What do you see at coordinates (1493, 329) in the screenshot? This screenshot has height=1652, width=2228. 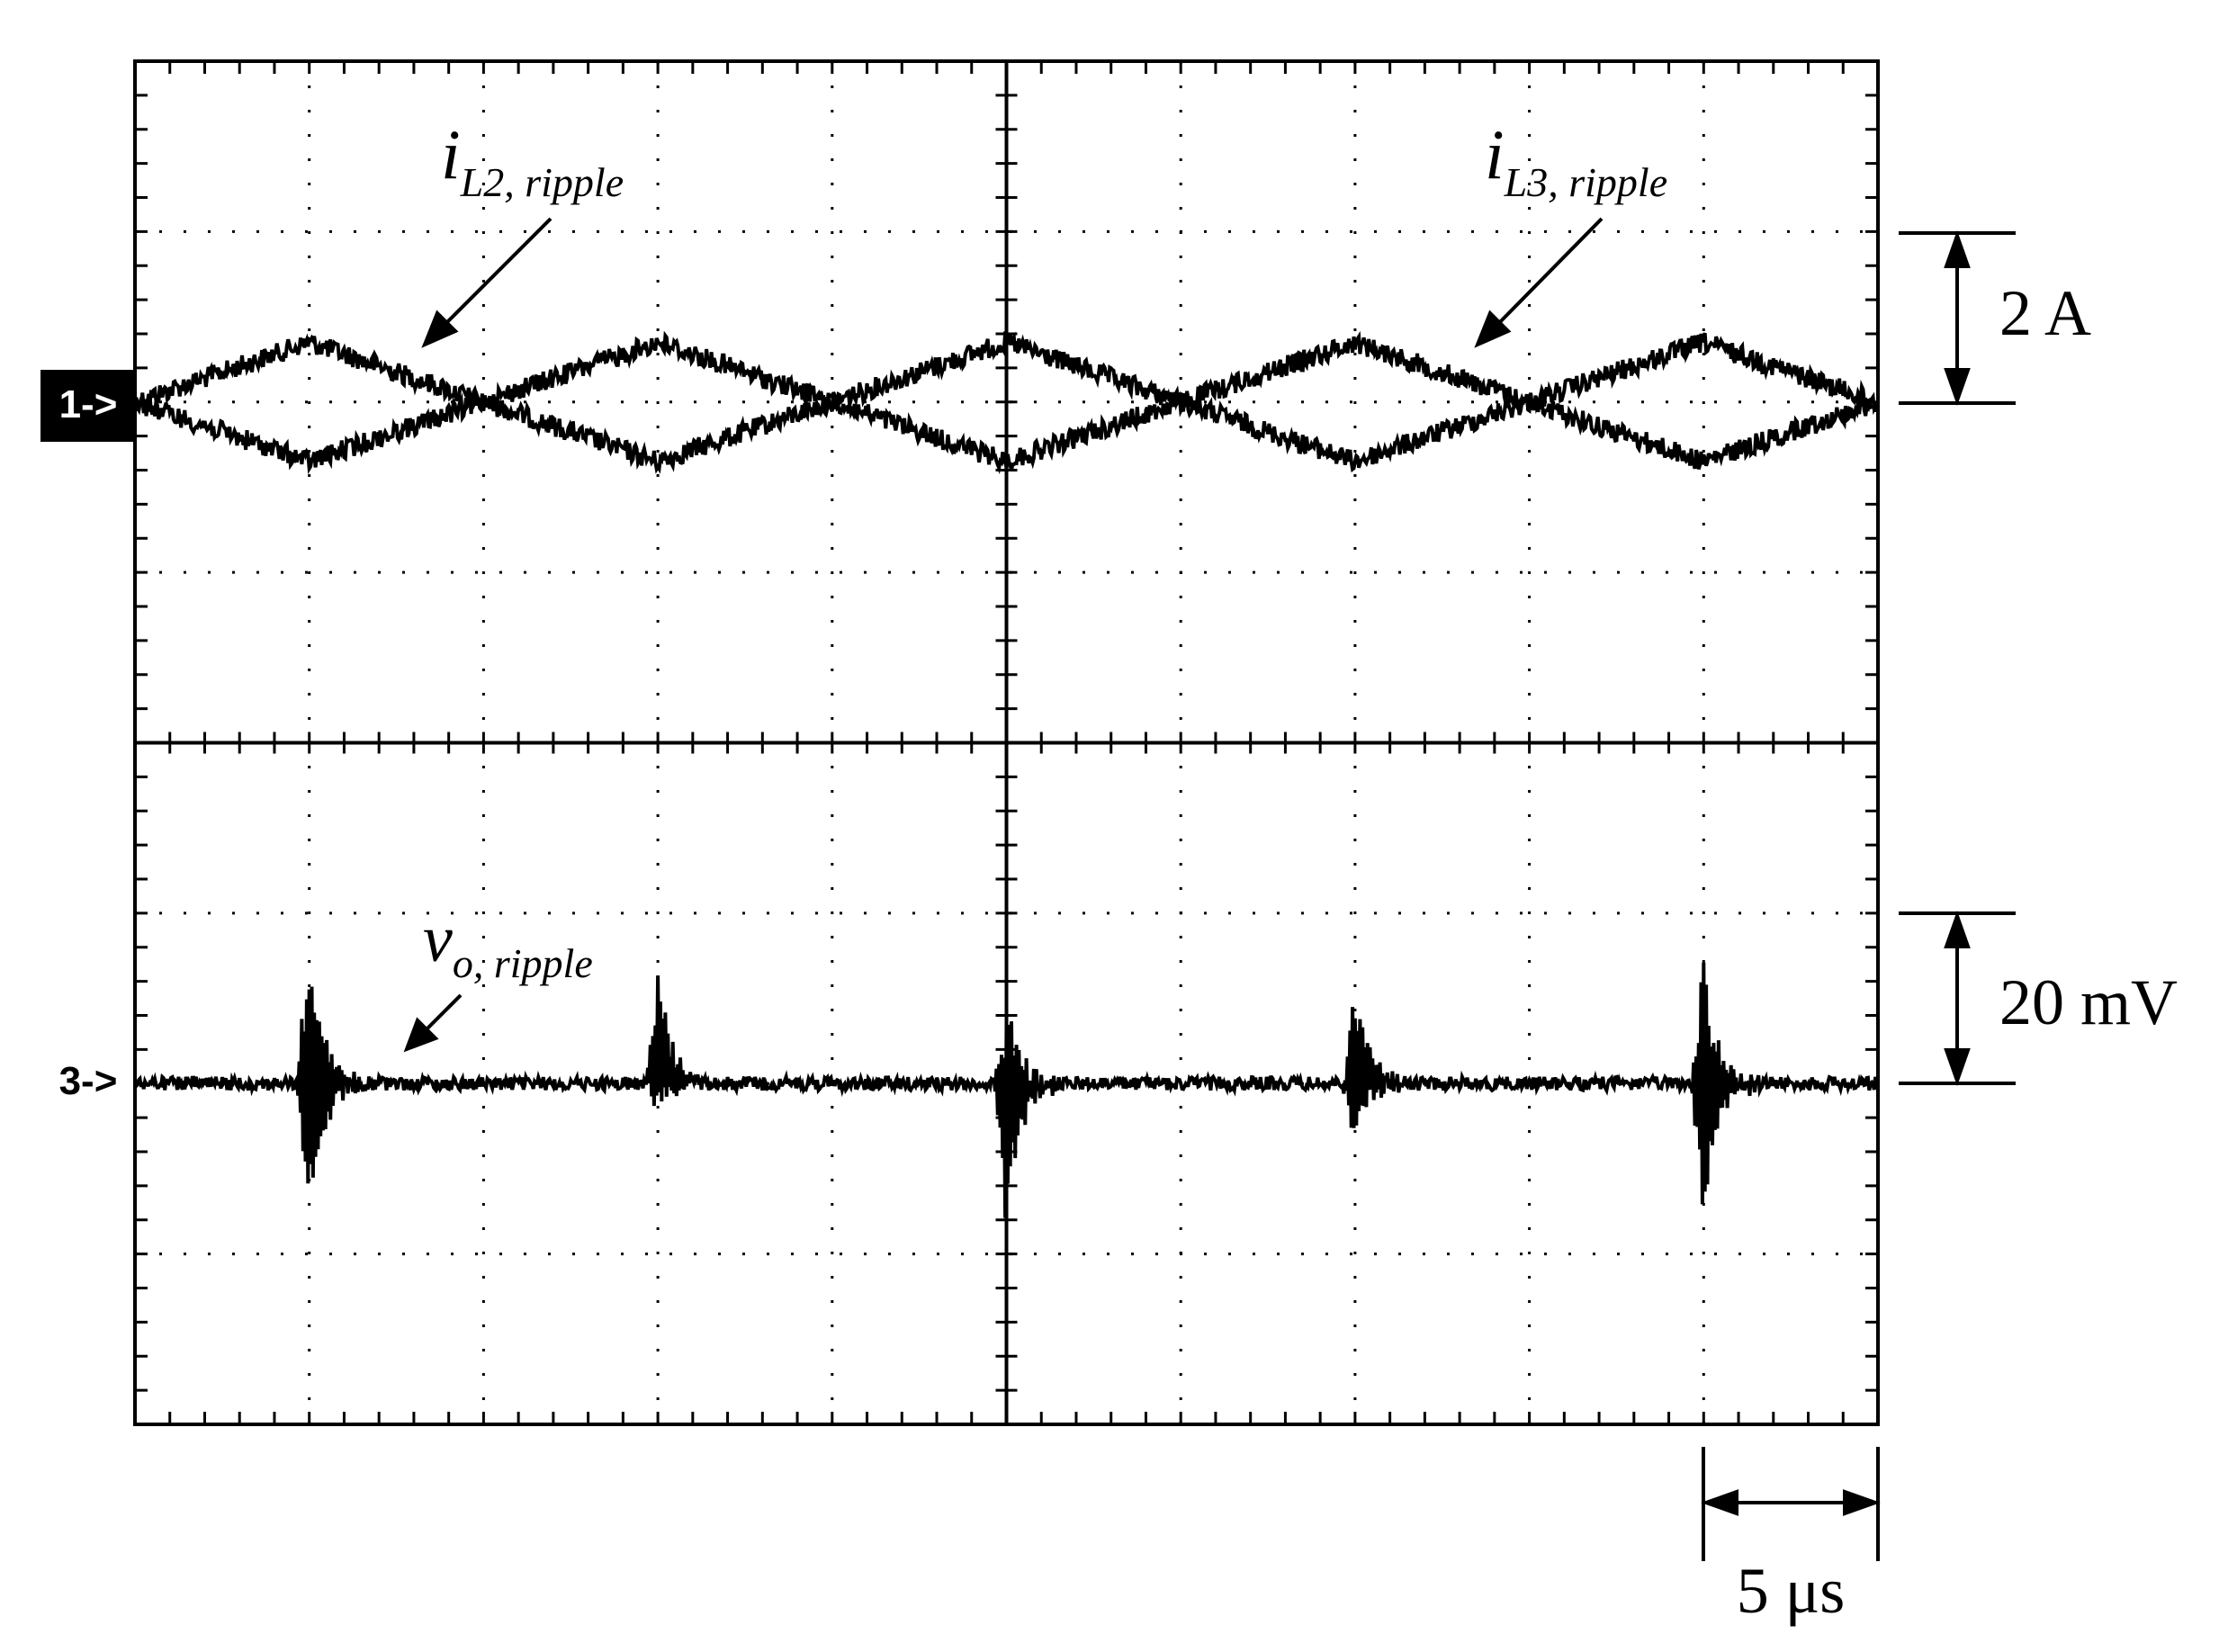 I see `arrow-il3-head` at bounding box center [1493, 329].